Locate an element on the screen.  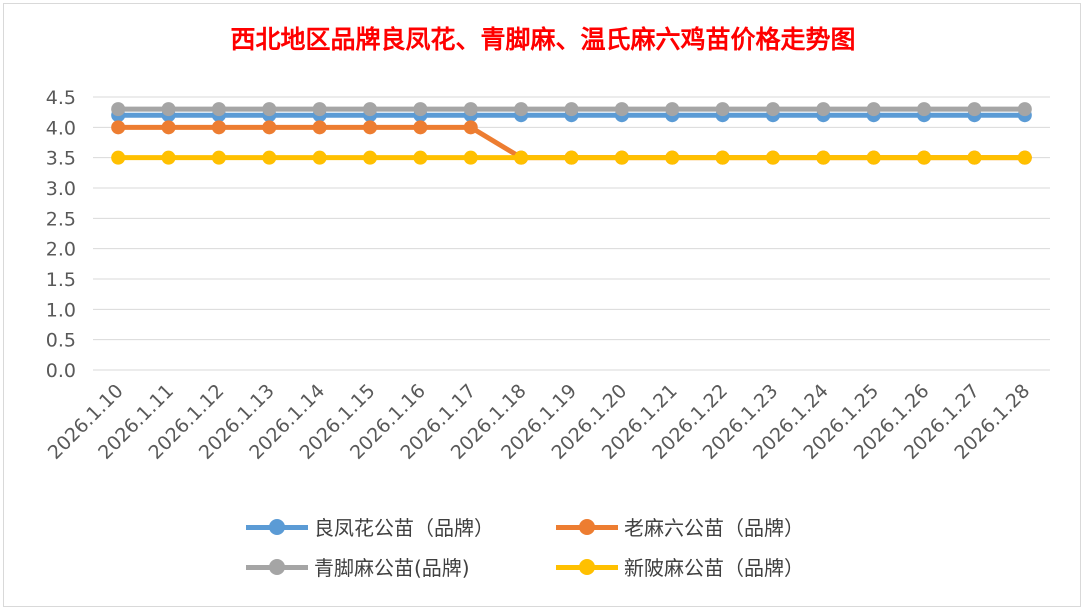
legend-item: 老麻六公苗（品牌） is located at coordinates (680, 526).